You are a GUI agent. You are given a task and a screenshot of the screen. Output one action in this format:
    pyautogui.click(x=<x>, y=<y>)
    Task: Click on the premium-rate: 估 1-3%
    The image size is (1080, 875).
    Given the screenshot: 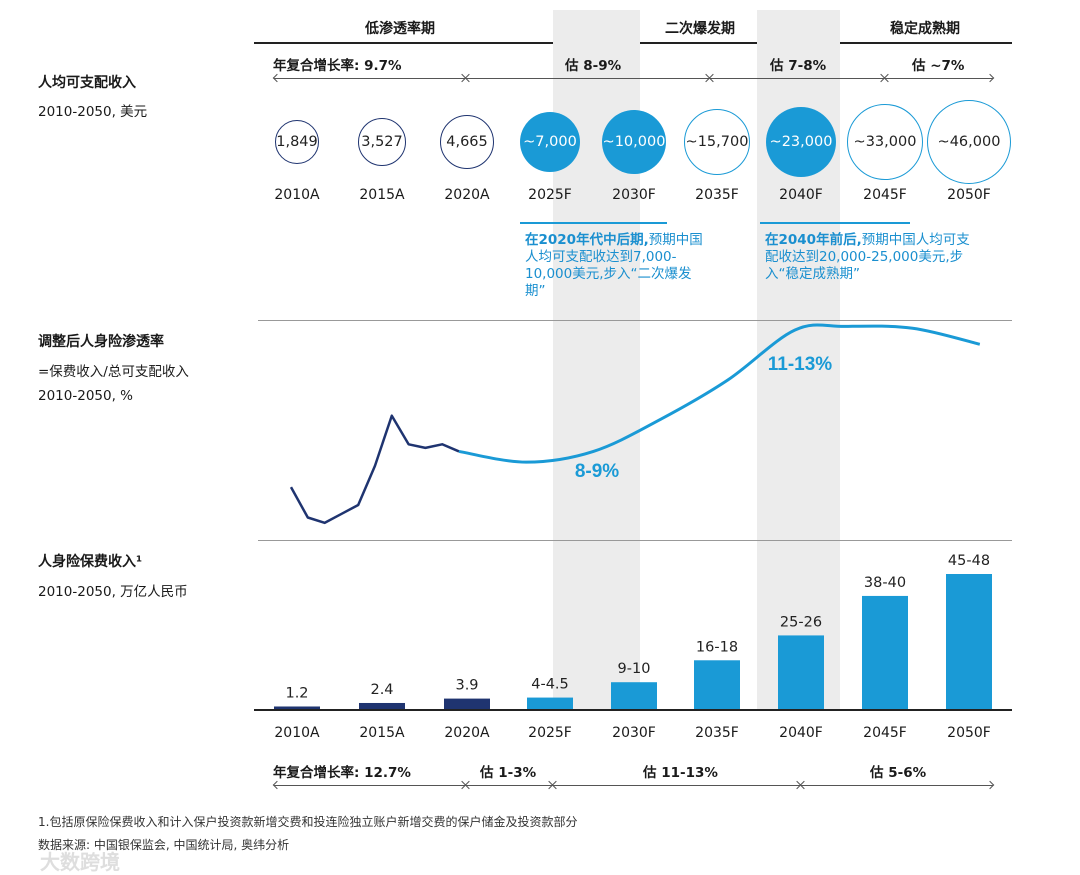 What is the action you would take?
    pyautogui.click(x=508, y=773)
    